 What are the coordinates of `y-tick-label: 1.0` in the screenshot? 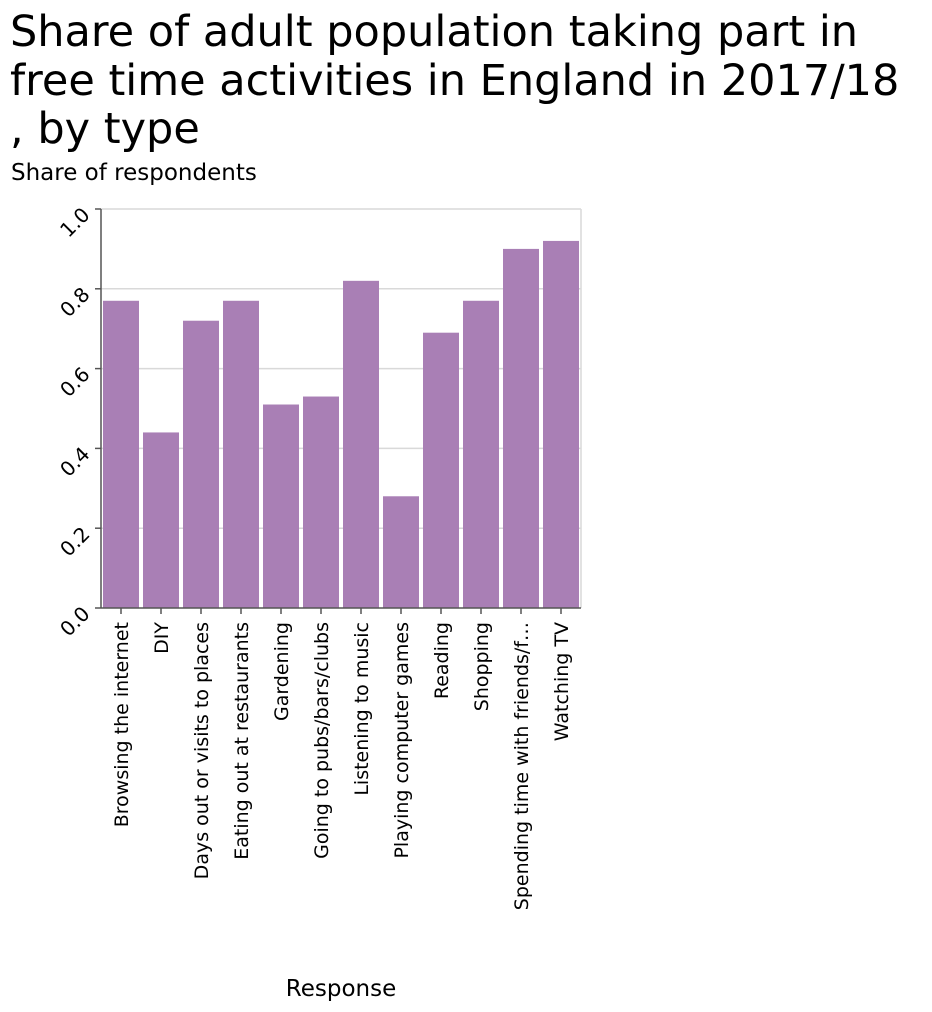 It's located at (74, 222).